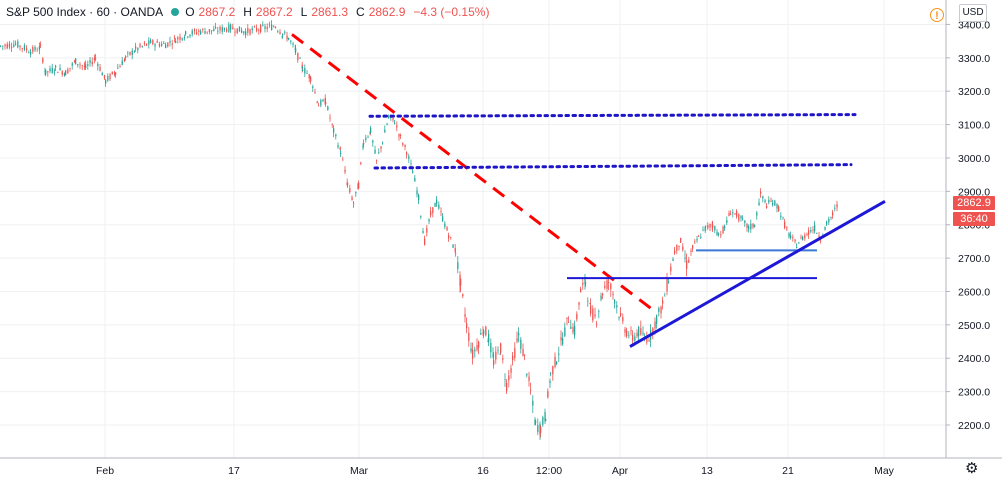 The height and width of the screenshot is (485, 1002). What do you see at coordinates (937, 15) in the screenshot?
I see `alert-icon: !` at bounding box center [937, 15].